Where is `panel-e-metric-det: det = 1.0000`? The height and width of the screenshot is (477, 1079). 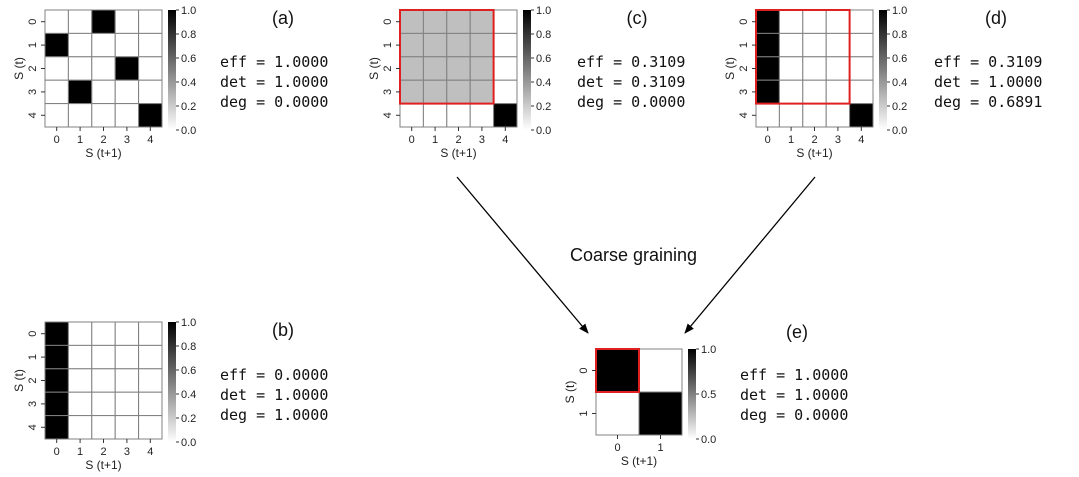 panel-e-metric-det: det = 1.0000 is located at coordinates (794, 395).